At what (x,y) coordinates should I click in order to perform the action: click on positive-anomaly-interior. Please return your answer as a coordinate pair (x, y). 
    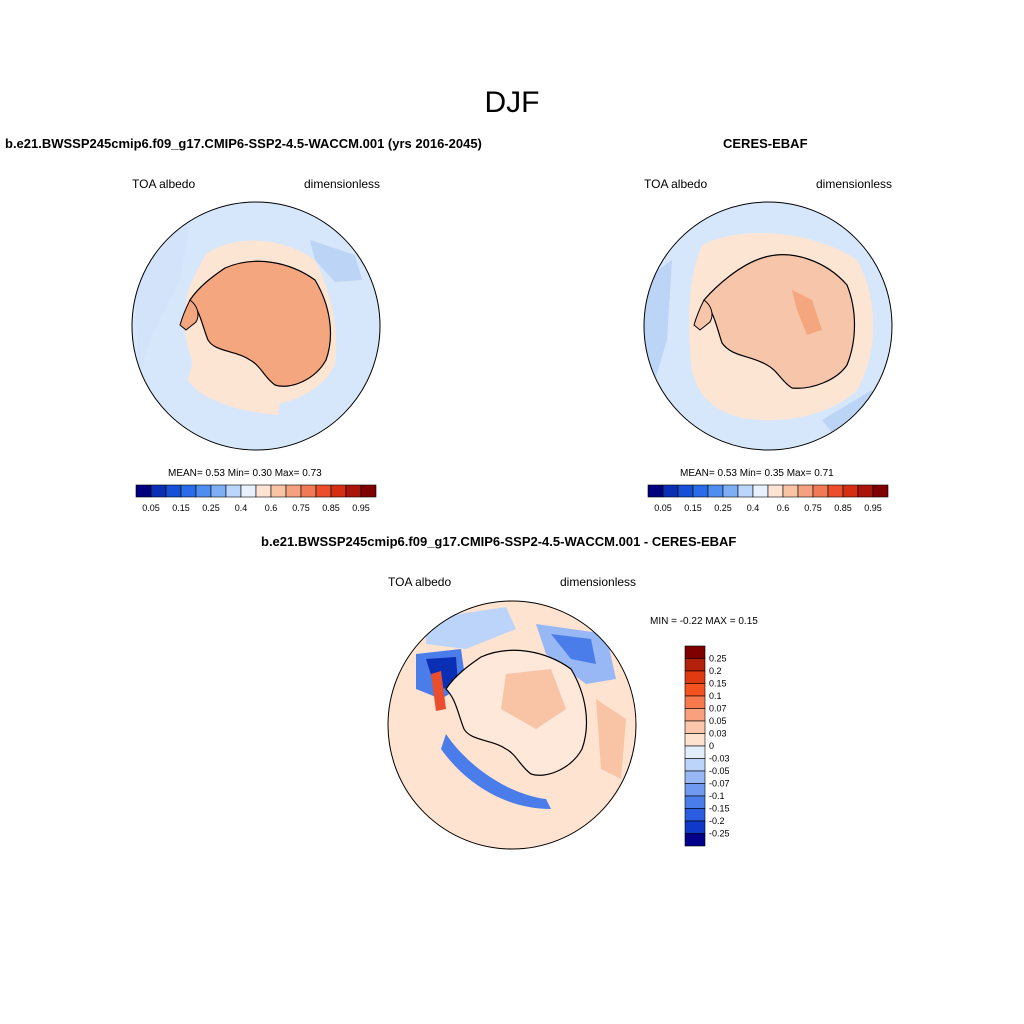
    Looking at the image, I should click on (533, 699).